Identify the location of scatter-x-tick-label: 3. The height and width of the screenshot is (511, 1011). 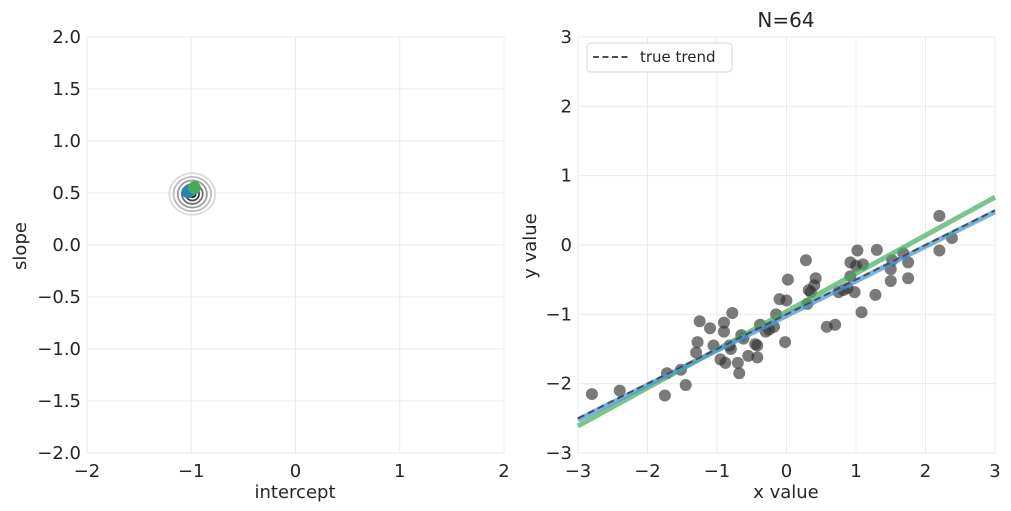
(994, 471).